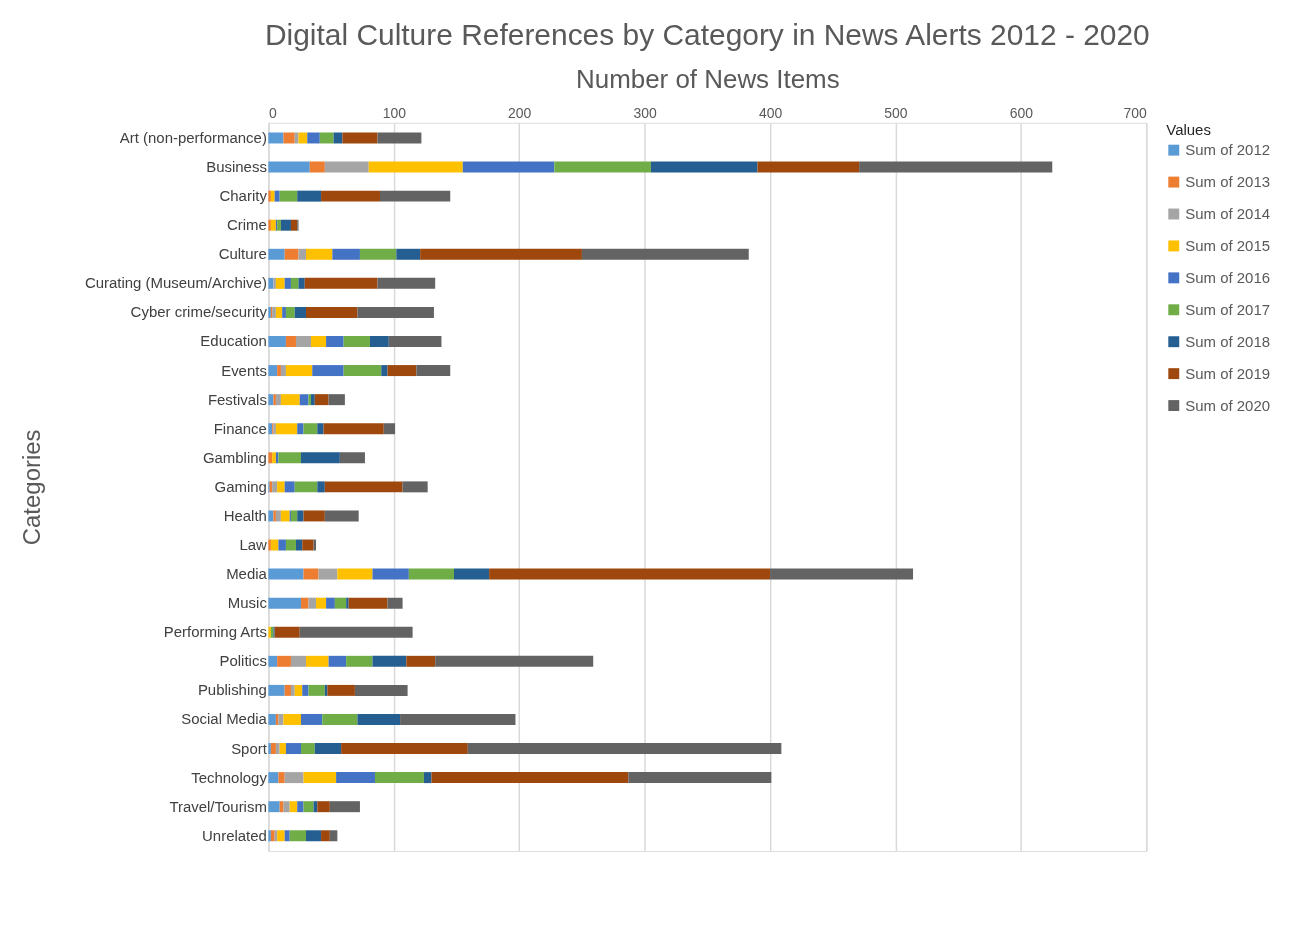  What do you see at coordinates (247, 603) in the screenshot?
I see `y-tick-label: Music` at bounding box center [247, 603].